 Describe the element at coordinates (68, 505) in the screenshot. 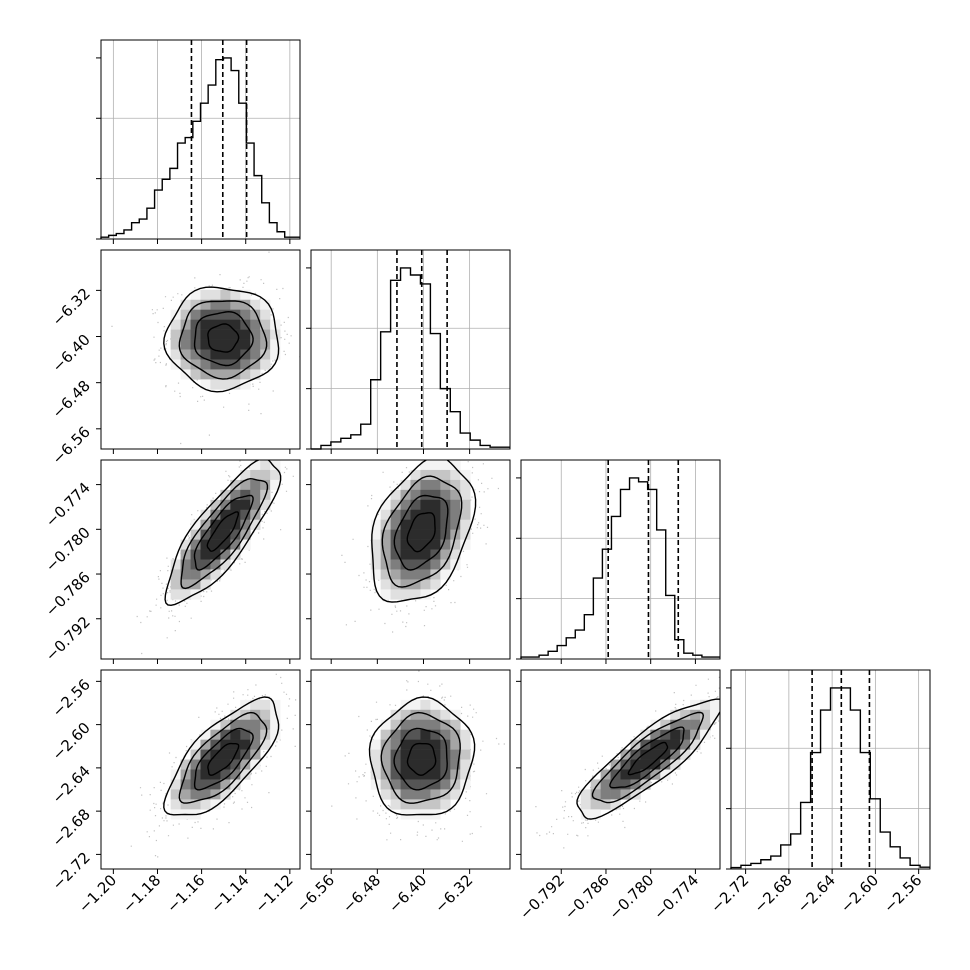

I see `y-tick-label-2-3: −0.774` at that location.